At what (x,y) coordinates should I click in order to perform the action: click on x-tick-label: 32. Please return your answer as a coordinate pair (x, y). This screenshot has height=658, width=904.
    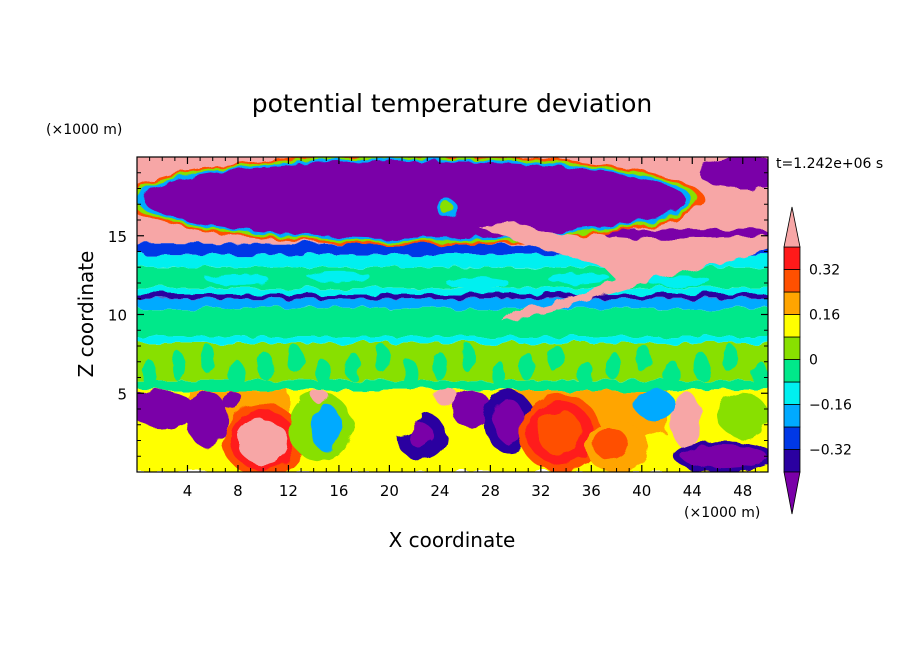
    Looking at the image, I should click on (540, 491).